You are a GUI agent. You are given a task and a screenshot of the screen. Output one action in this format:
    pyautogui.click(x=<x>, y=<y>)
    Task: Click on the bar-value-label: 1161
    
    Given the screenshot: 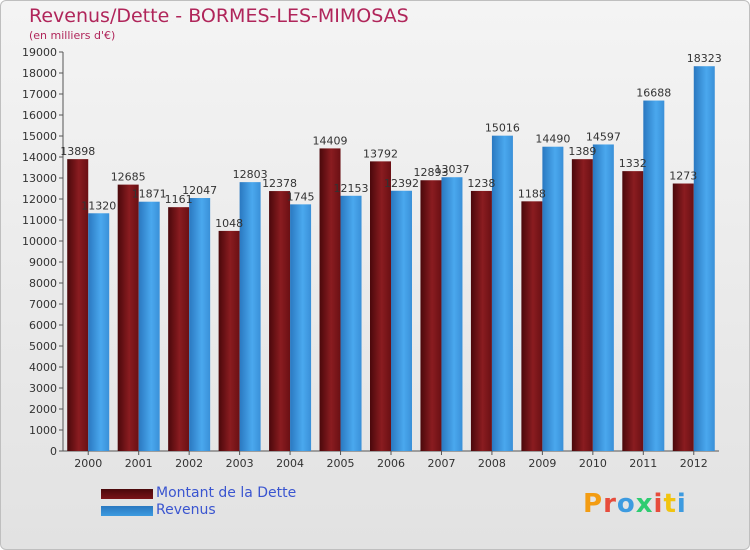 What is the action you would take?
    pyautogui.click(x=179, y=199)
    